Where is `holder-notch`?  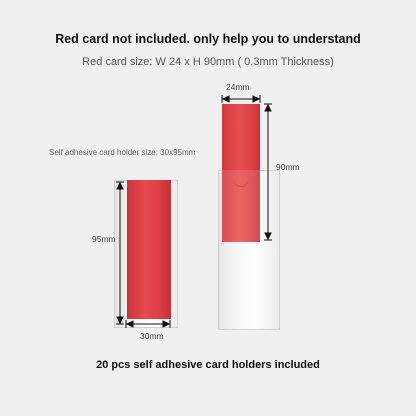 holder-notch is located at coordinates (241, 182).